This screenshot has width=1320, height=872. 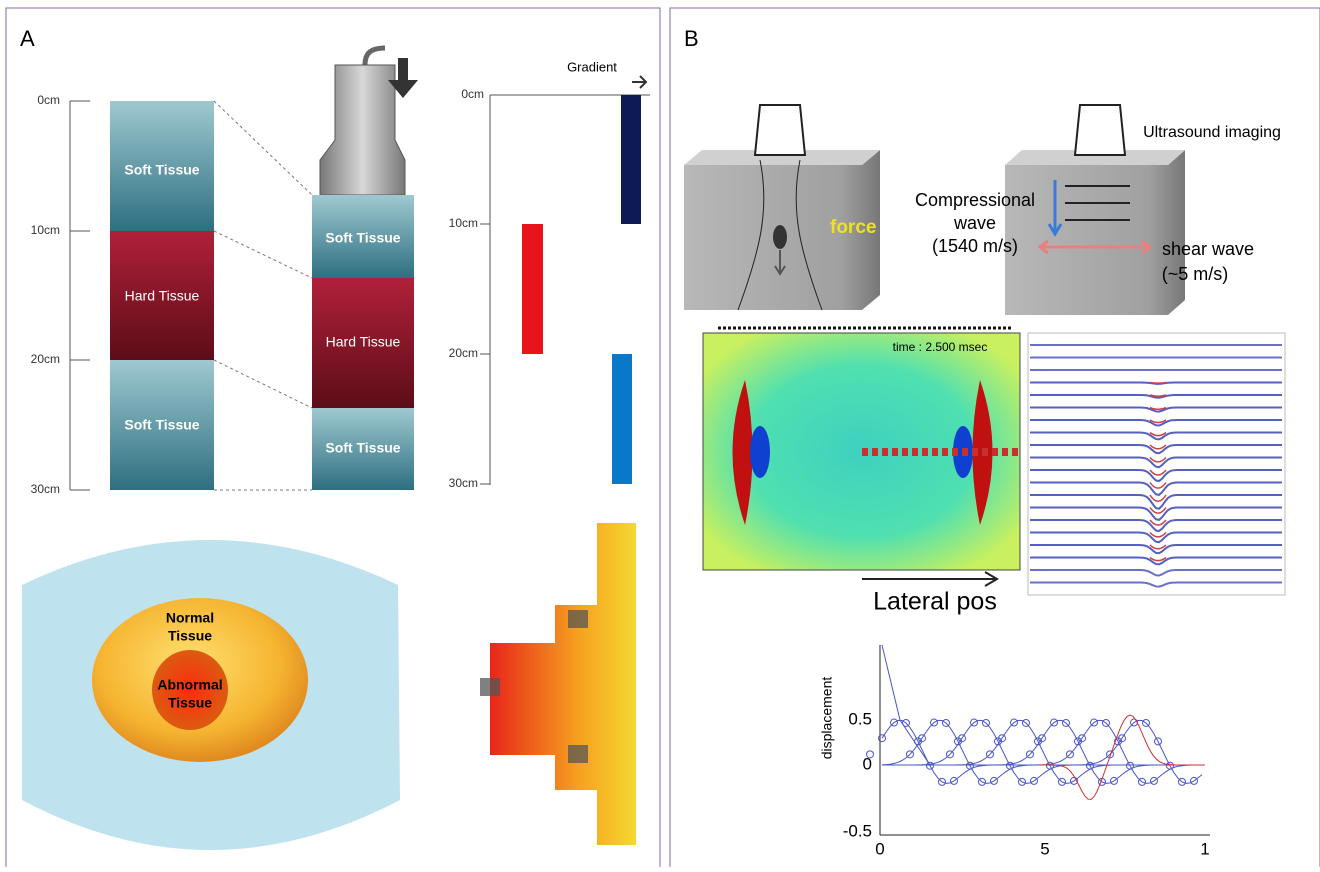 What do you see at coordinates (975, 200) in the screenshot?
I see `annotation: Compressional` at bounding box center [975, 200].